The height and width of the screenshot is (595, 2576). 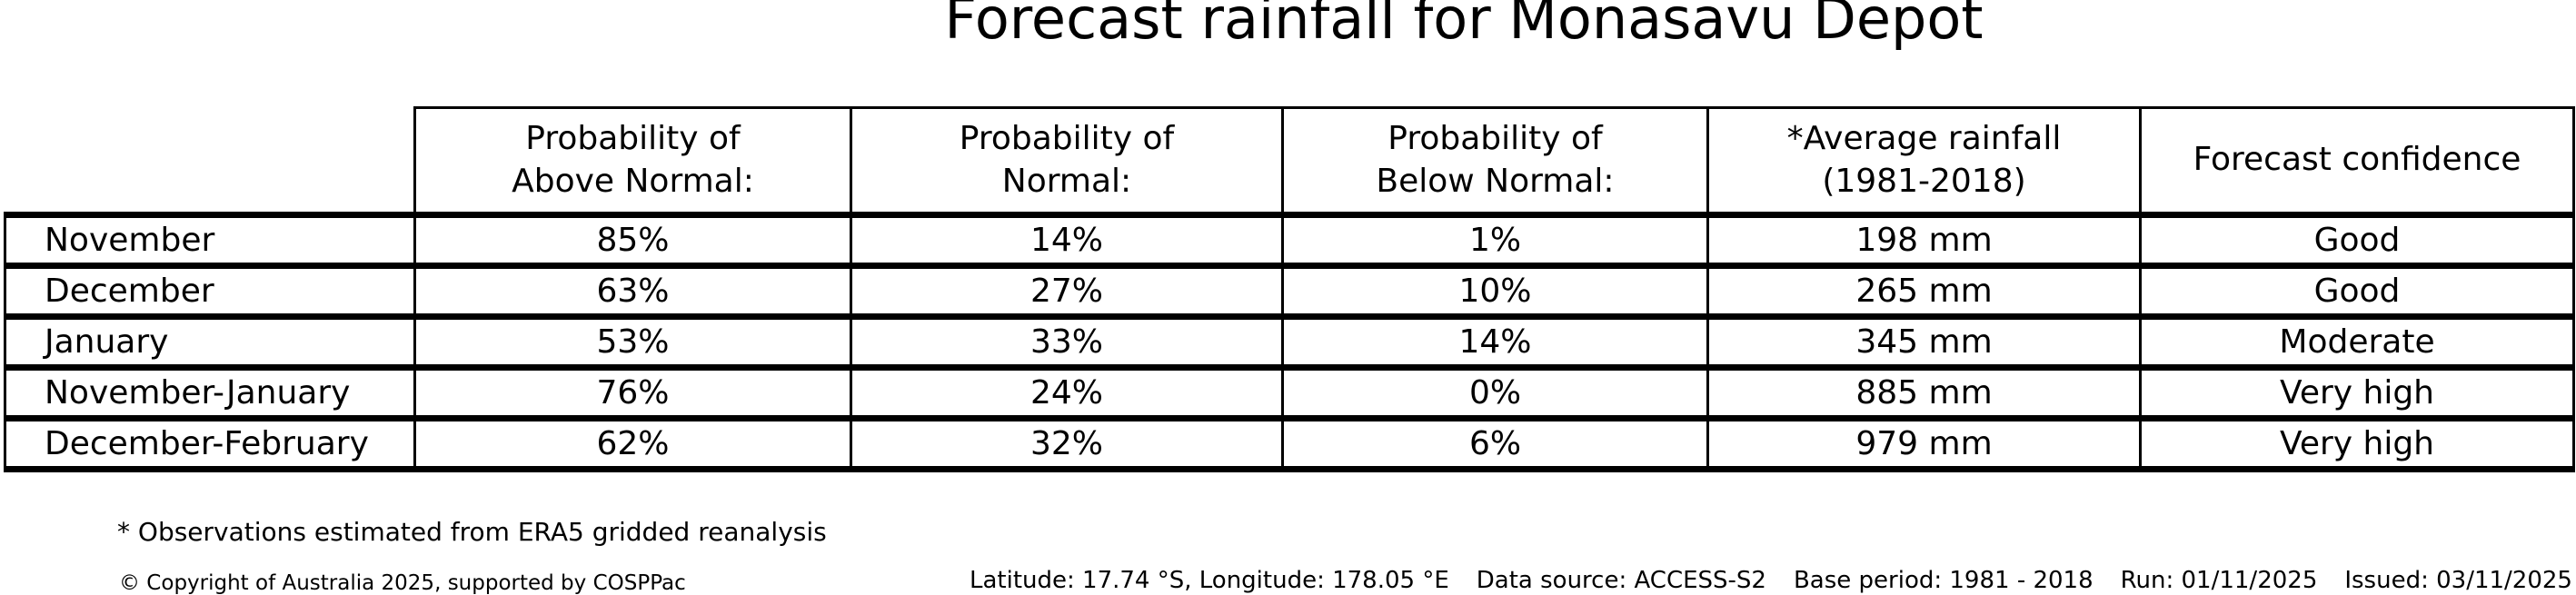 I want to click on cell-below-normal: 6%, so click(x=1495, y=443).